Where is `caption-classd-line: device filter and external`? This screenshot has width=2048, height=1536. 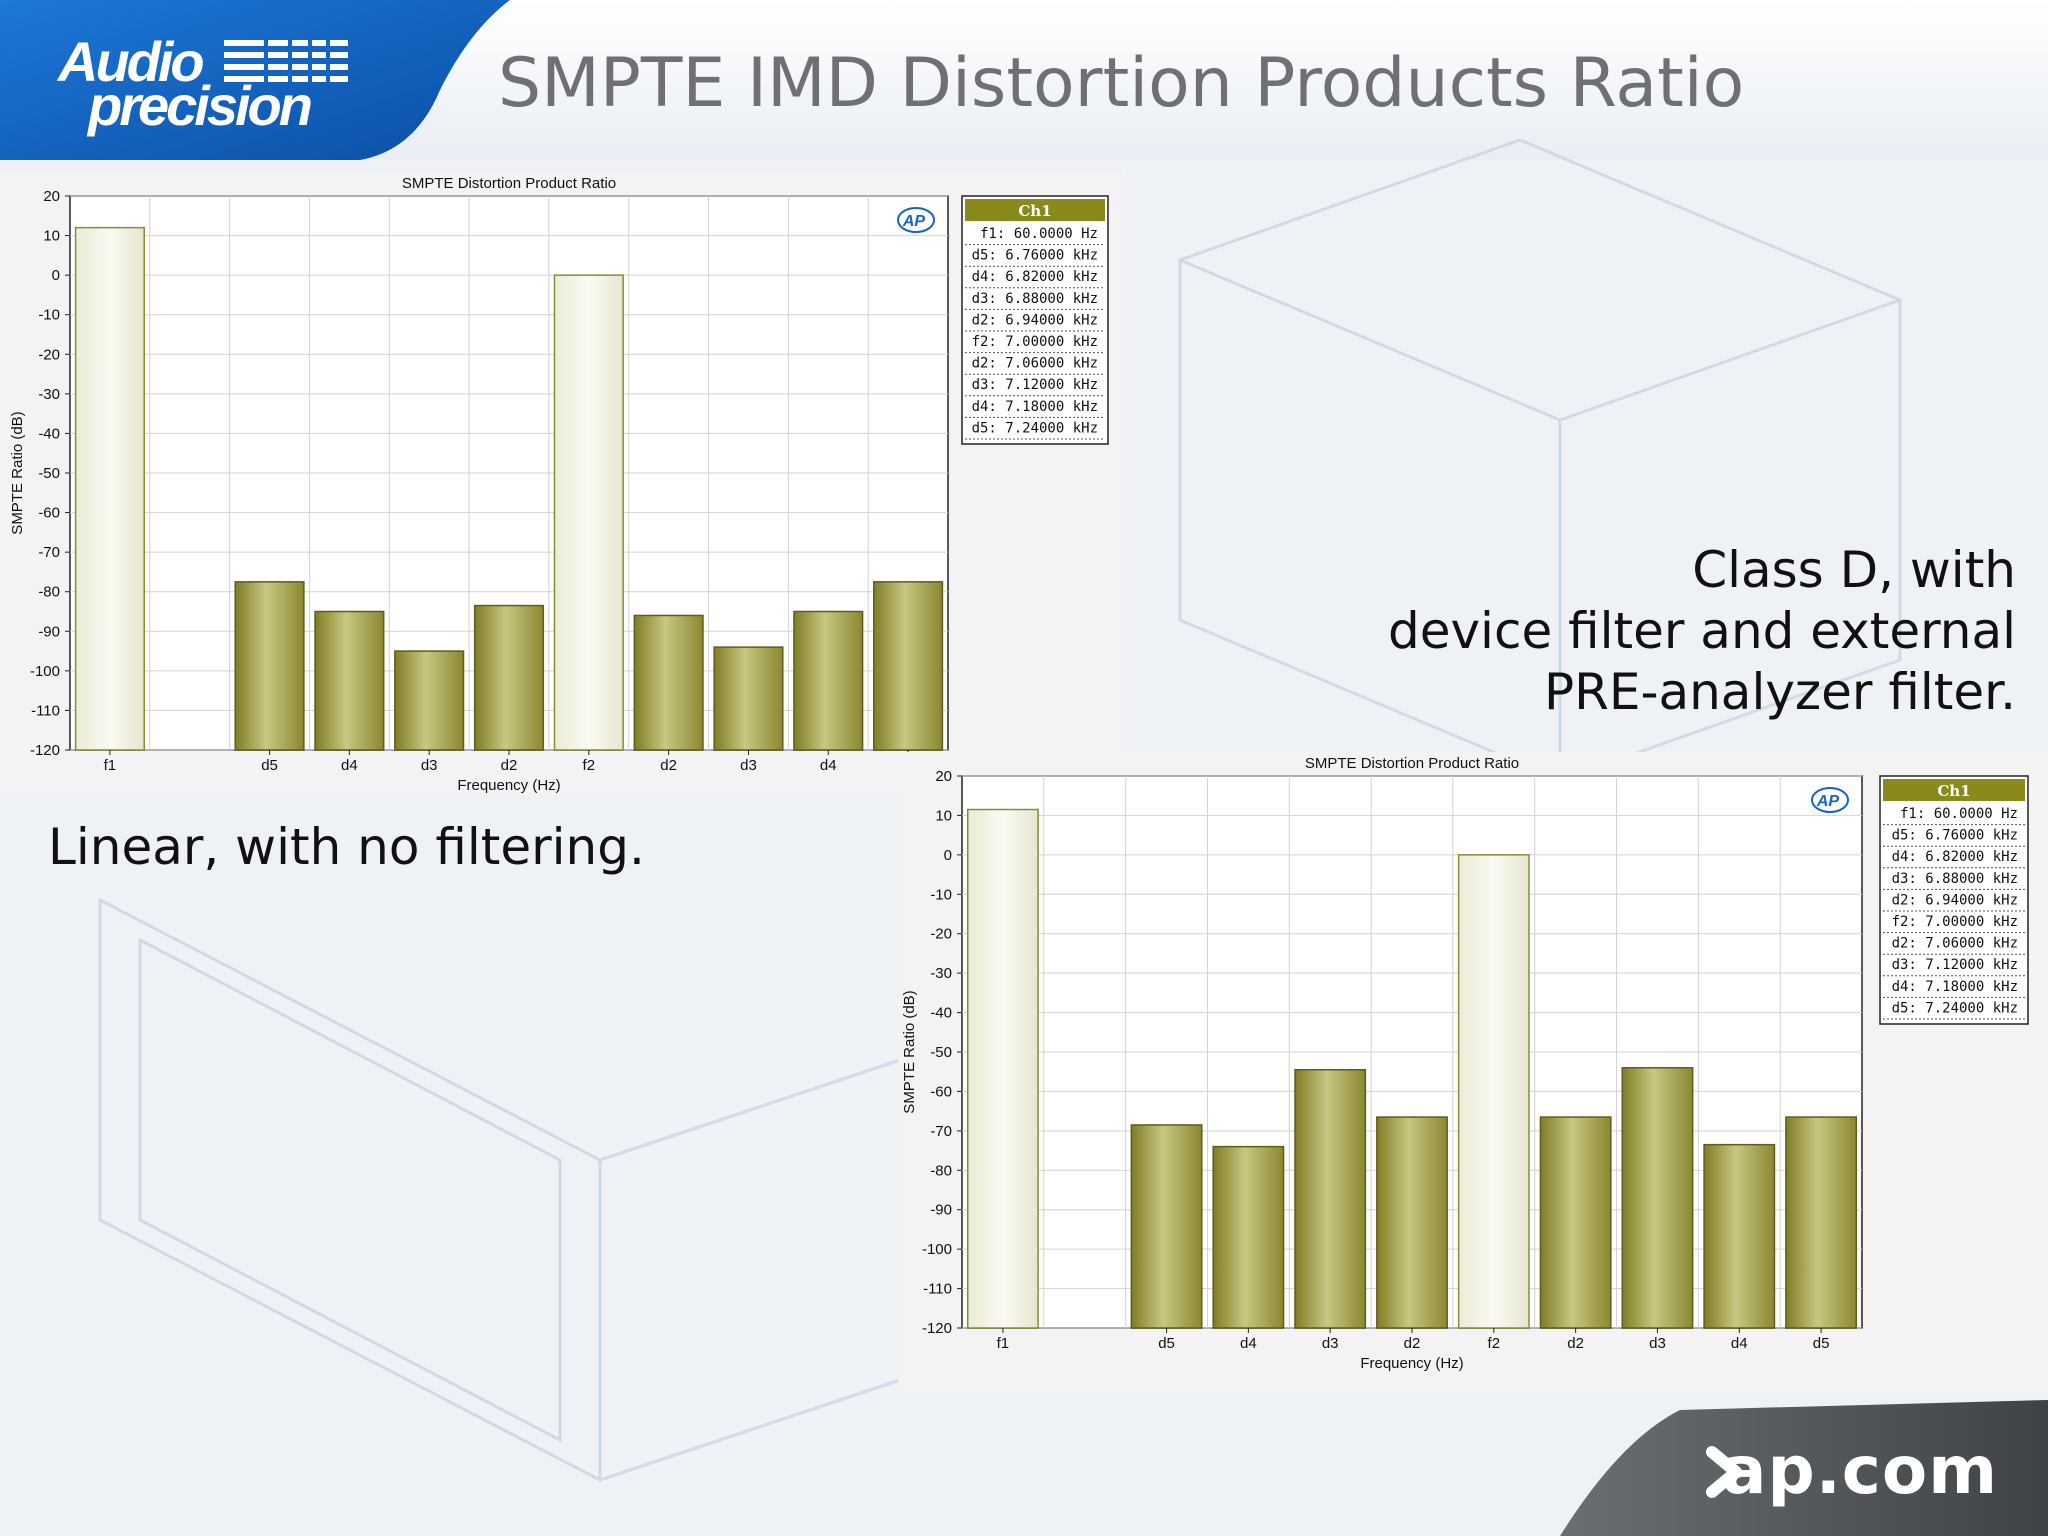 caption-classd-line: device filter and external is located at coordinates (1701, 631).